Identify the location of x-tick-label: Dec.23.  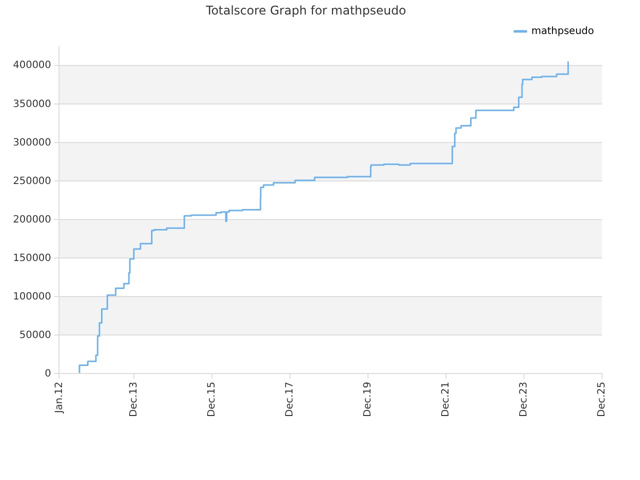
(524, 400).